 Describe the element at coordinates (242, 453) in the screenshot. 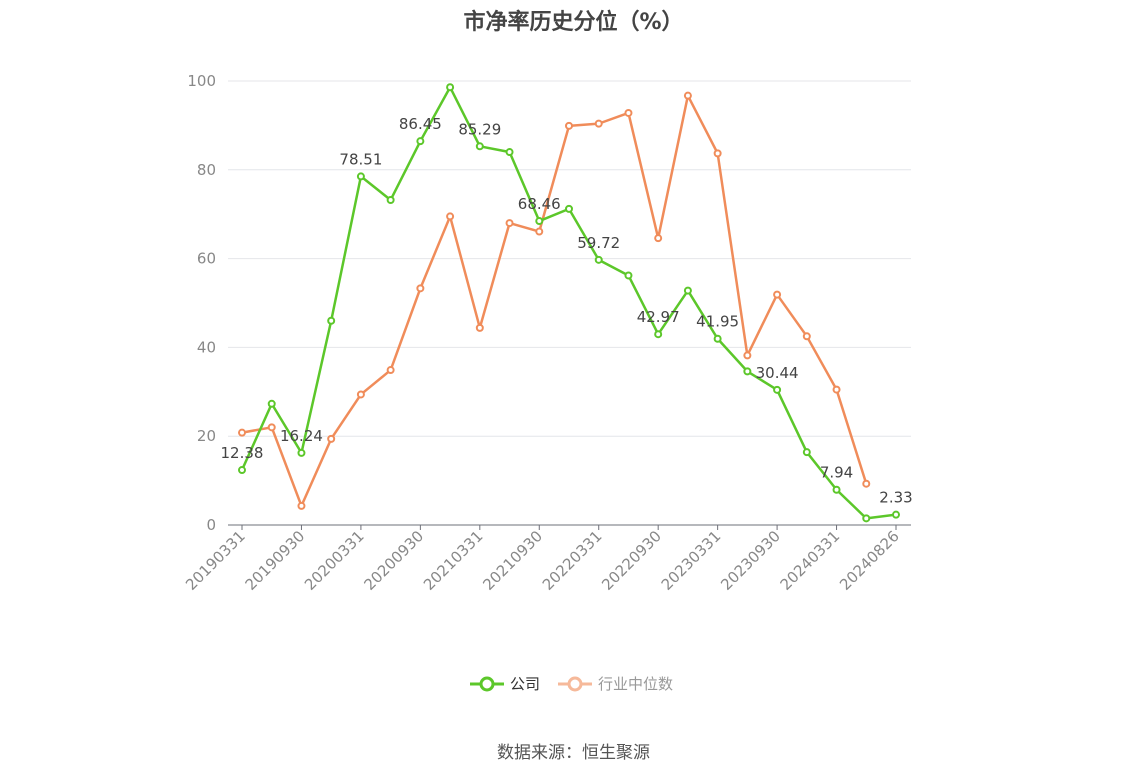

I see `data-label: 12.38` at that location.